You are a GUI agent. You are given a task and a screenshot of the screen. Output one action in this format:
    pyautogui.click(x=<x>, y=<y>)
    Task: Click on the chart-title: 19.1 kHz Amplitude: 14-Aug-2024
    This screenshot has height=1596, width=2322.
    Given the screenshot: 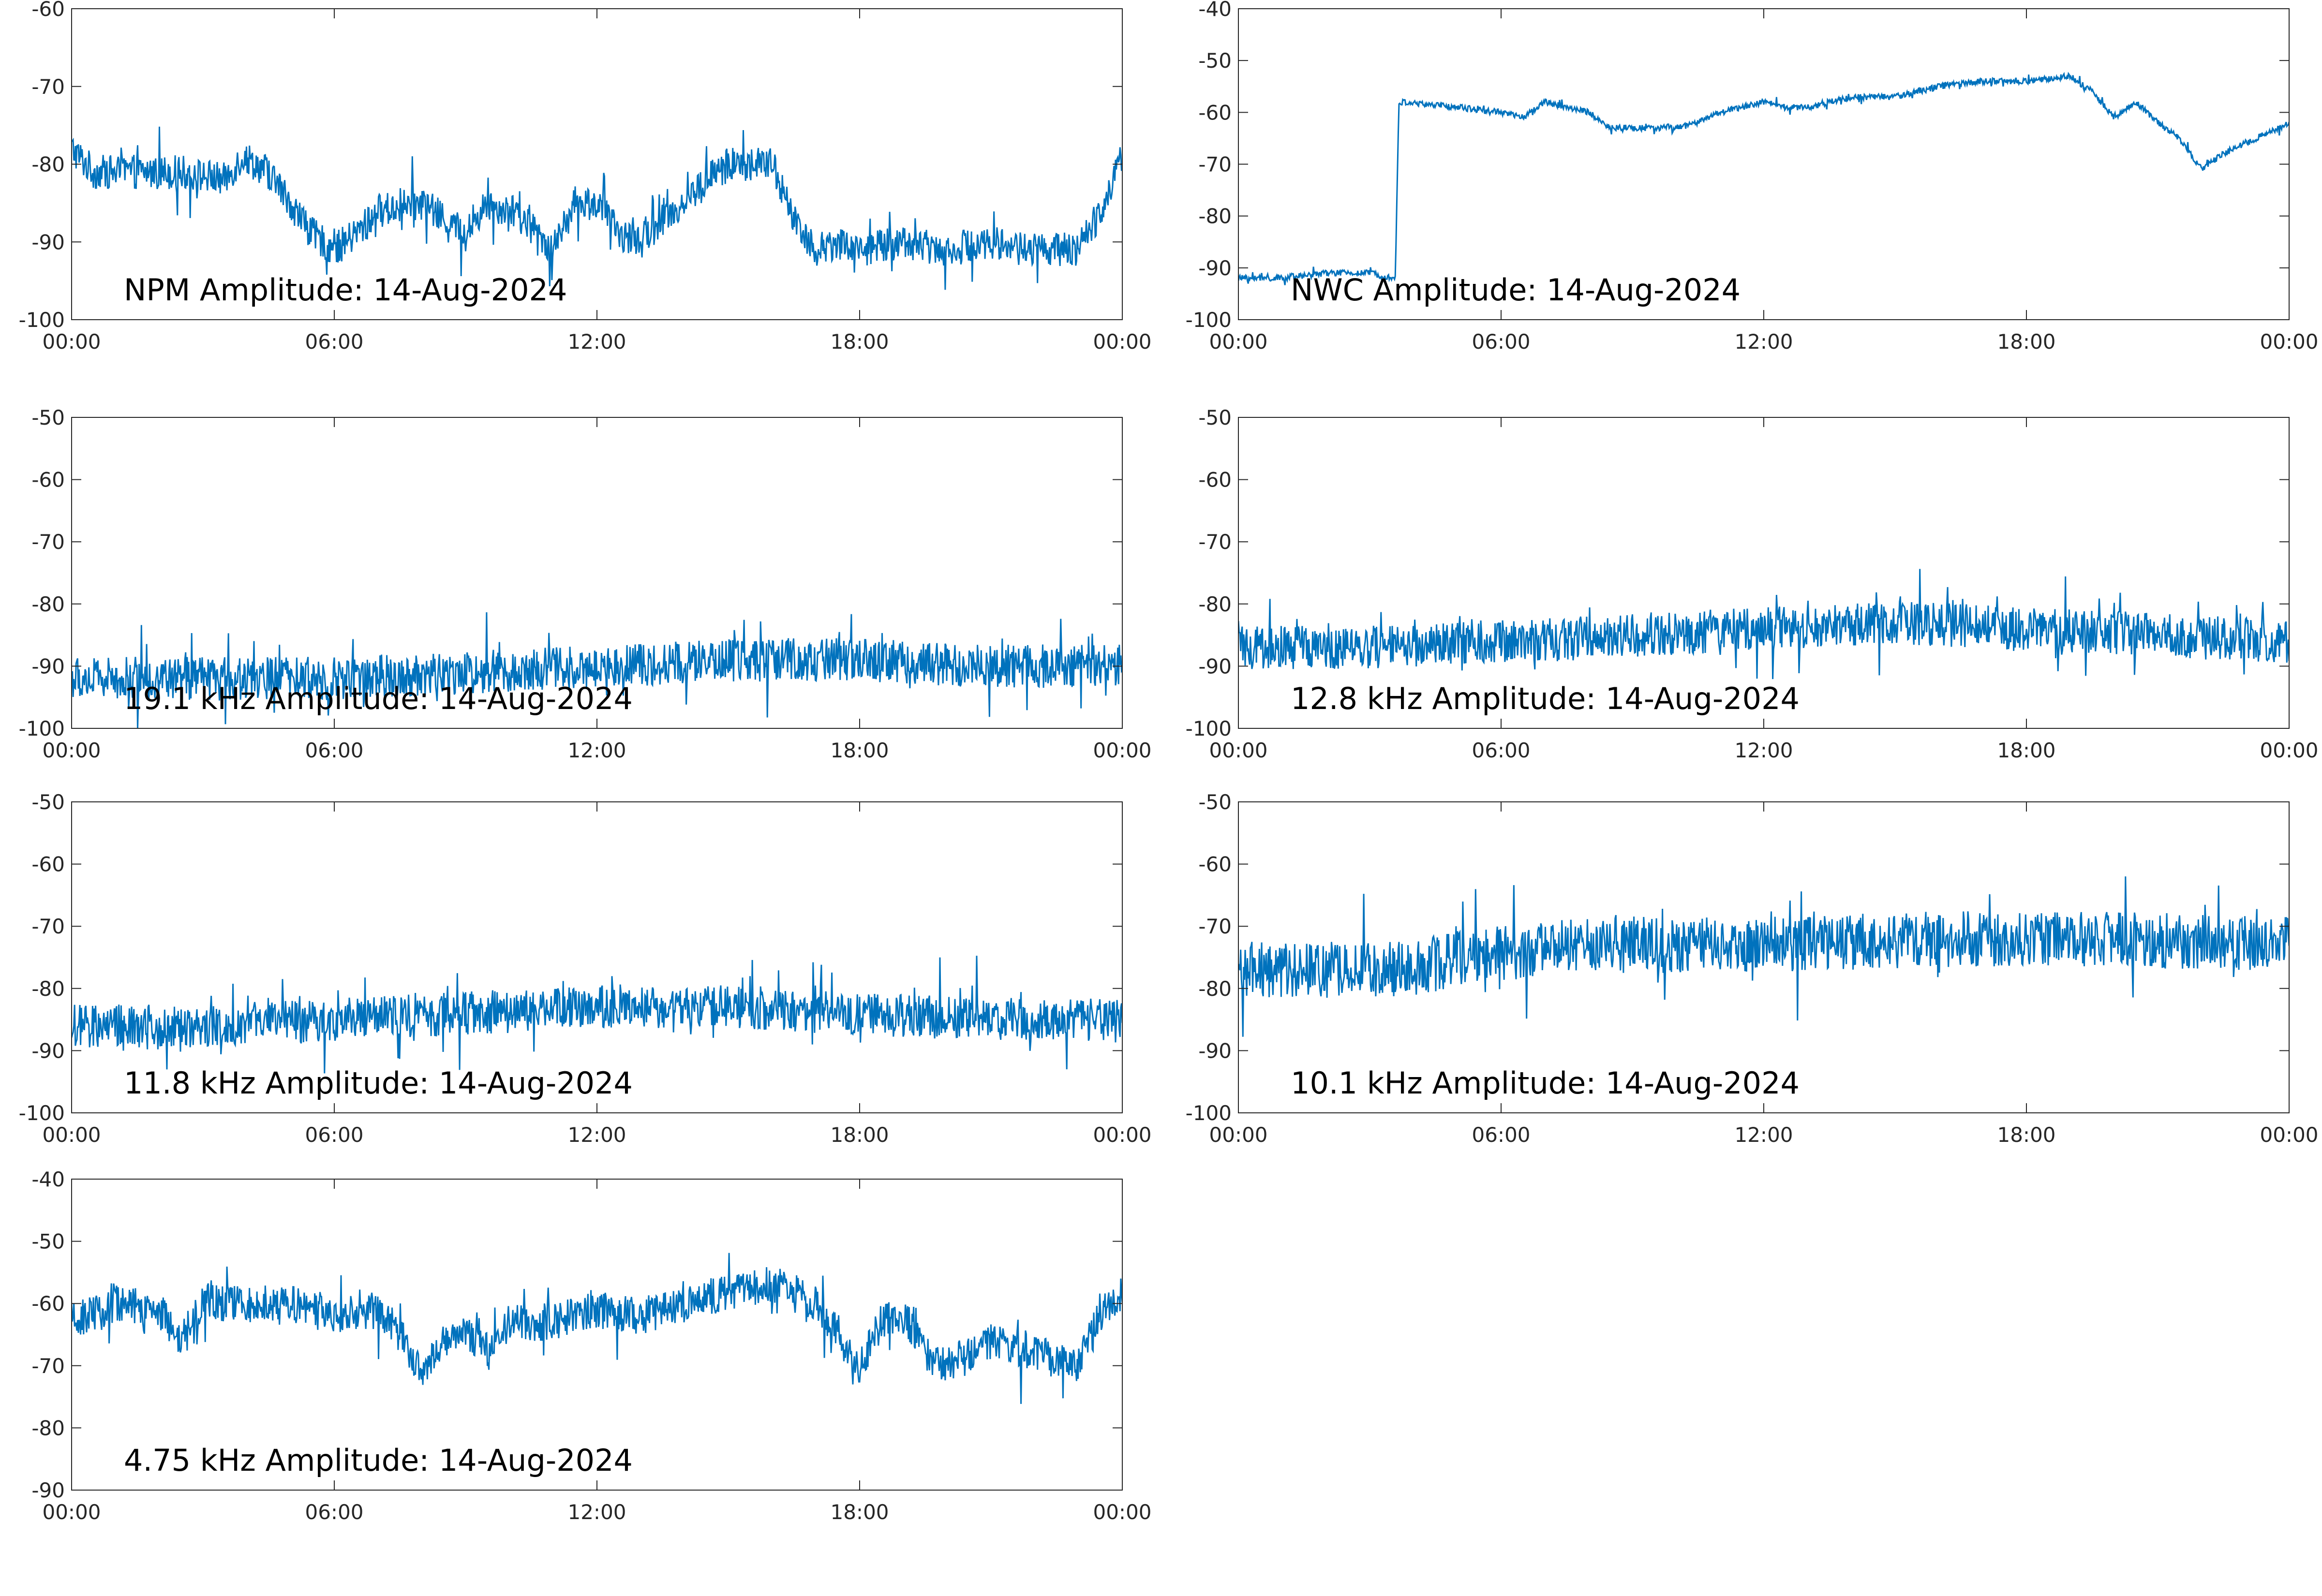 What is the action you would take?
    pyautogui.click(x=378, y=698)
    